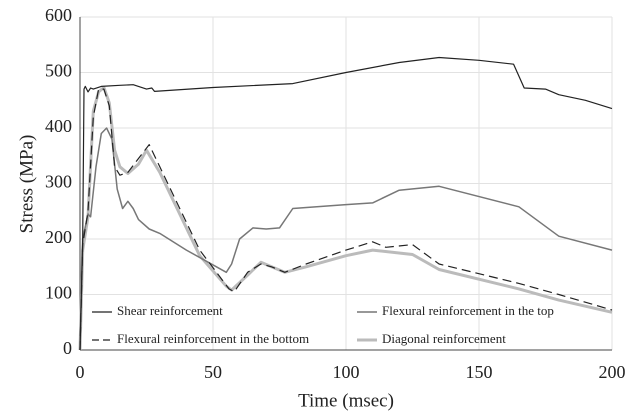  I want to click on x-tick-label: 200, so click(612, 372).